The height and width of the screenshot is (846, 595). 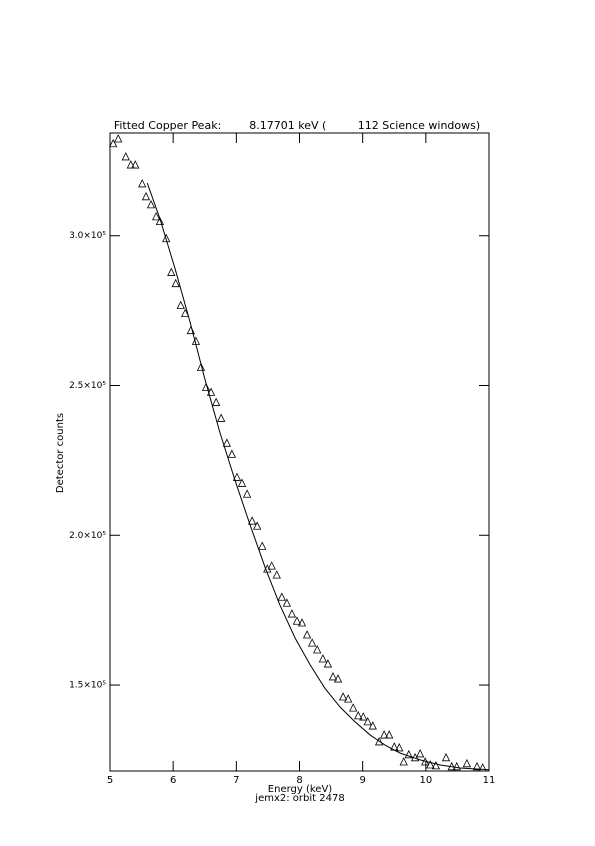 I want to click on y-tick-label: 2.0×10⁵, so click(x=87, y=536).